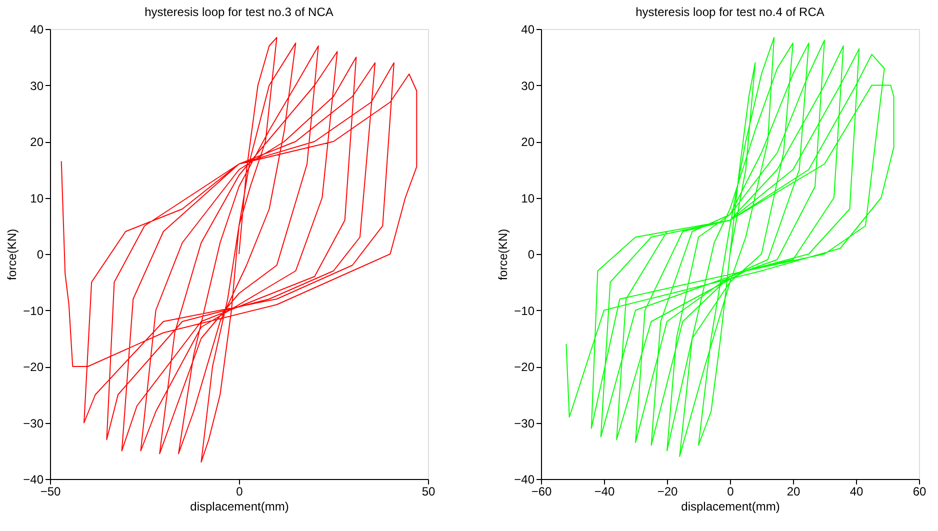 This screenshot has width=938, height=531. I want to click on x-tick-label: 40, so click(857, 491).